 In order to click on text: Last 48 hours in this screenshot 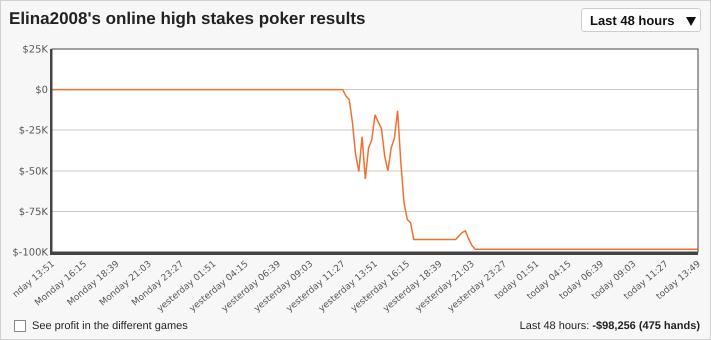, I will do `click(632, 20)`.